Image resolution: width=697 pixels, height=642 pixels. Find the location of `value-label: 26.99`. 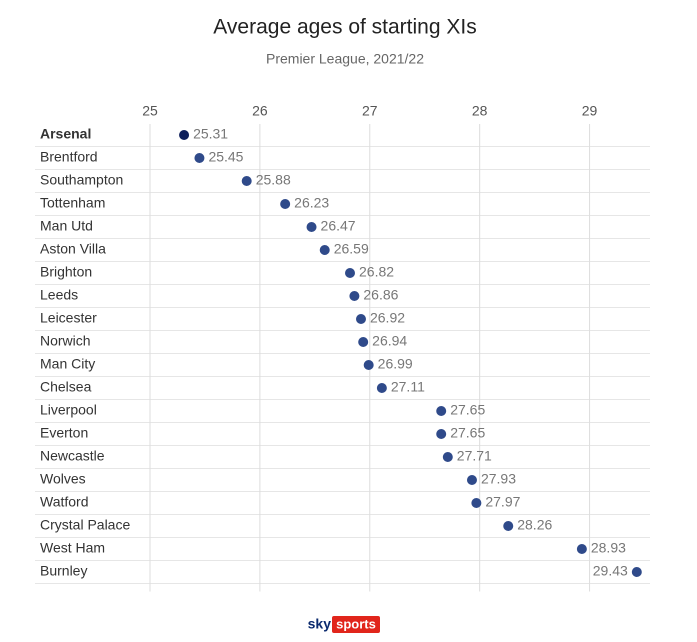

value-label: 26.99 is located at coordinates (395, 364).